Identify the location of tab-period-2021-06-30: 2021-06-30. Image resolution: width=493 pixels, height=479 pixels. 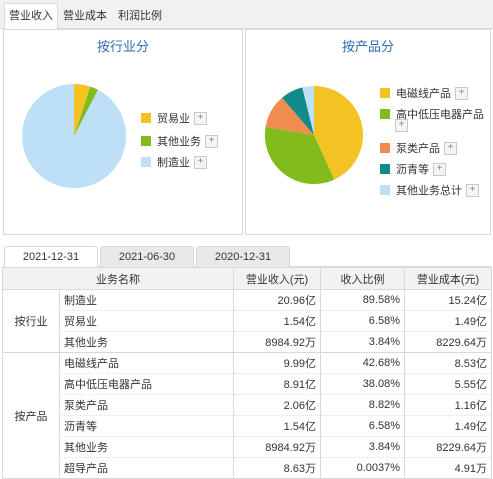
(147, 256).